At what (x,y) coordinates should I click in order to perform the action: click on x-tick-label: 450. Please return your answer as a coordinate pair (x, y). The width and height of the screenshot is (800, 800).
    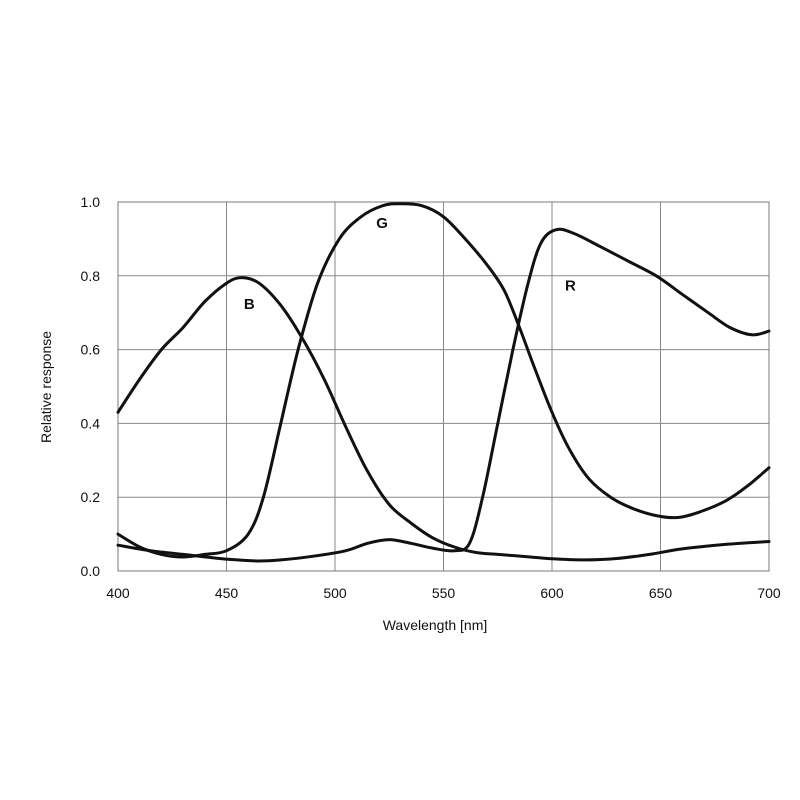
    Looking at the image, I should click on (227, 593).